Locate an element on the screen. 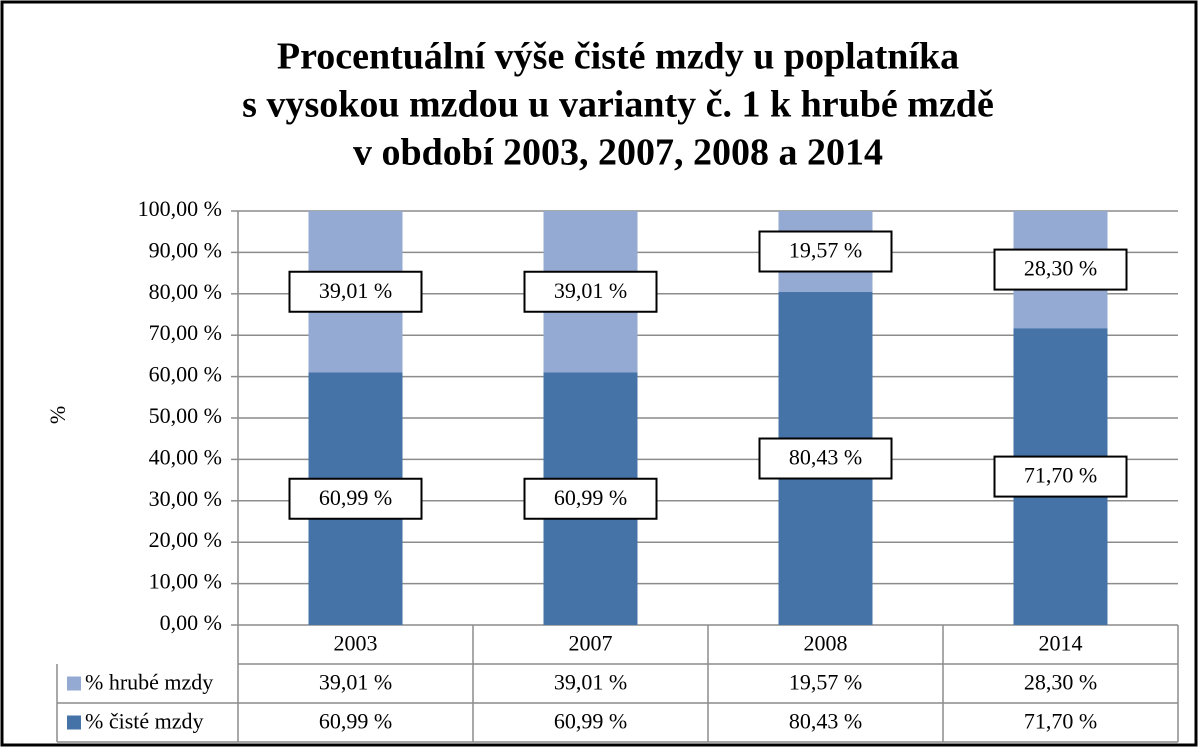 This screenshot has height=747, width=1198. y-tick-label: 30,00 % is located at coordinates (185, 498).